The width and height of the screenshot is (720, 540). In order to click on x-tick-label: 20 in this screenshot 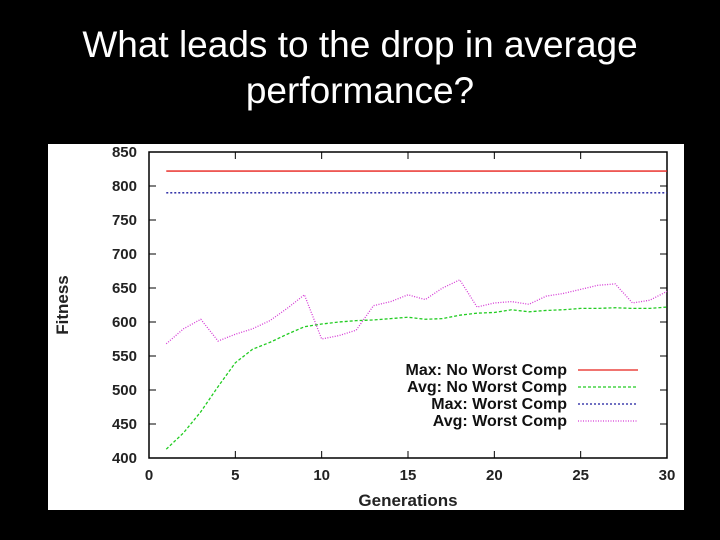, I will do `click(494, 475)`.